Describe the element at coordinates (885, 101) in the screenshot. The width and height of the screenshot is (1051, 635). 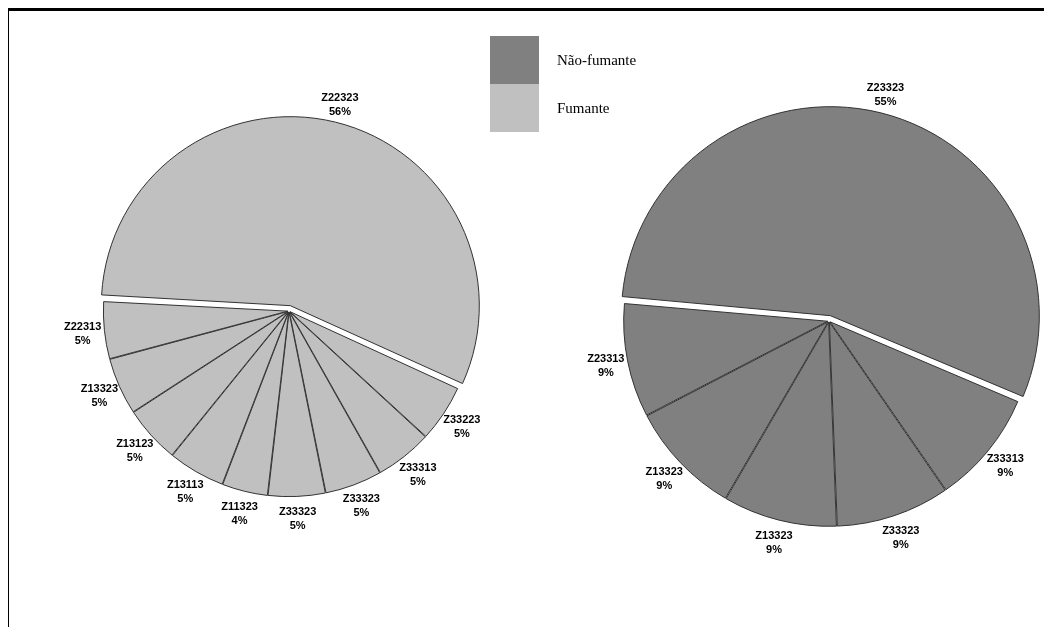
I see `data-label: 55%` at that location.